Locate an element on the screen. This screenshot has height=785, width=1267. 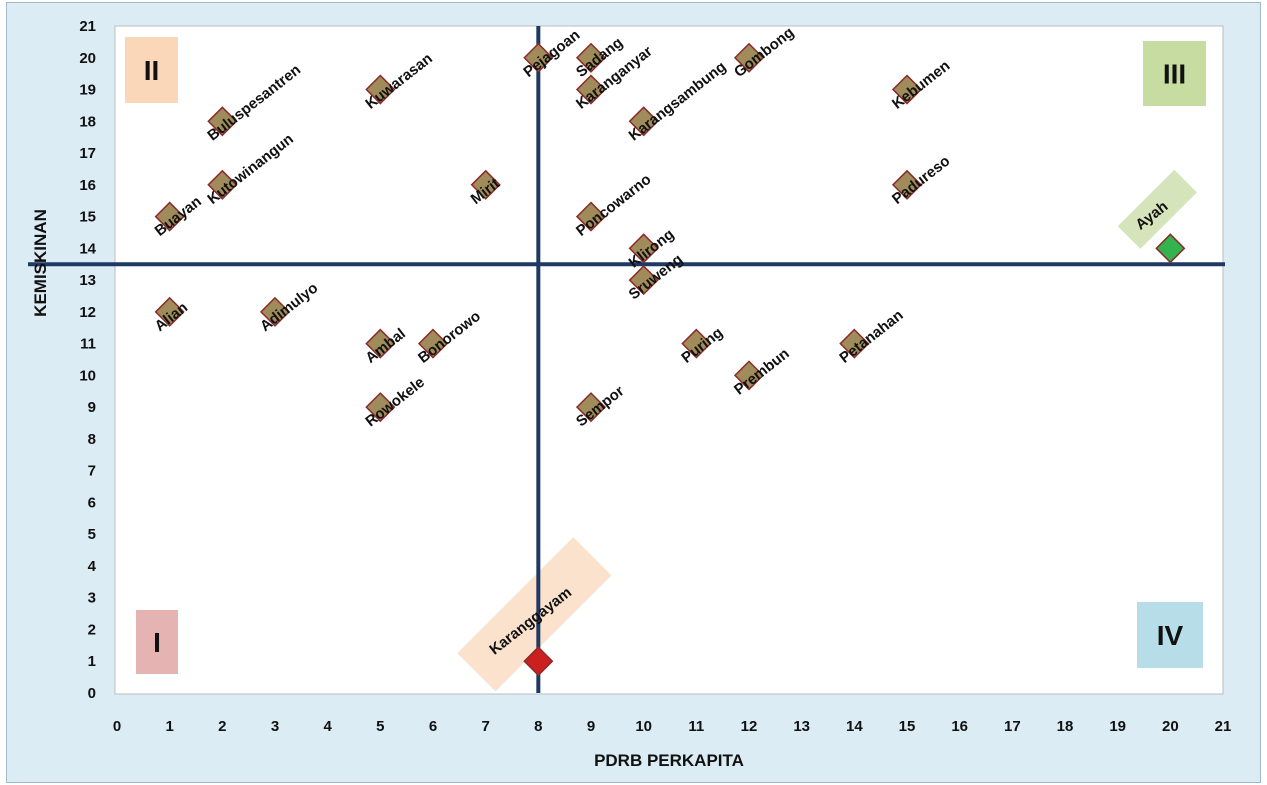
y-tick-label: 3 is located at coordinates (92, 598).